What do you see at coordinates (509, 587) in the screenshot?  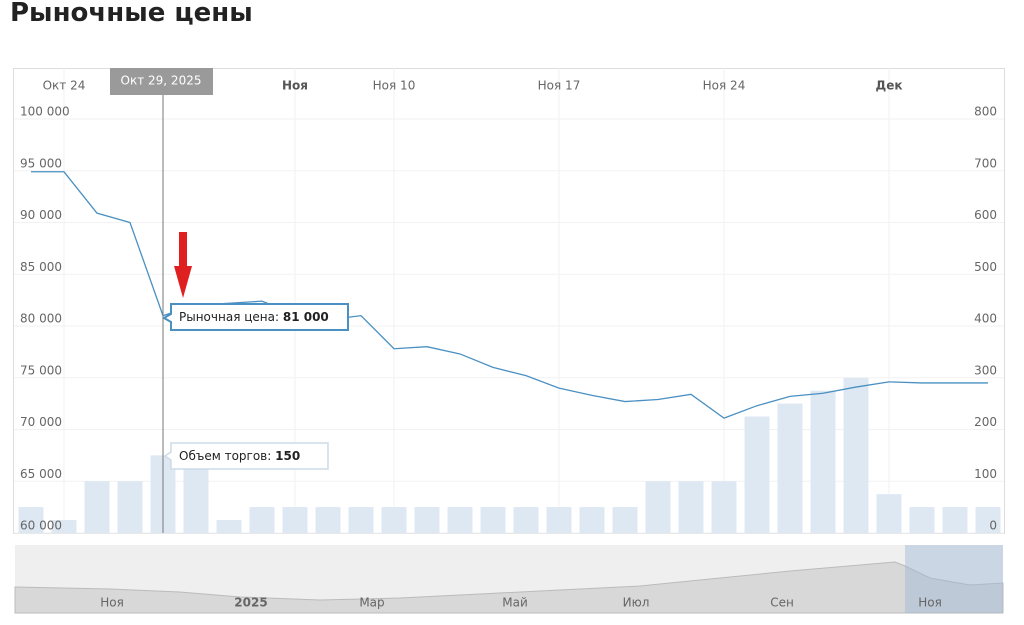 I see `navigator-area` at bounding box center [509, 587].